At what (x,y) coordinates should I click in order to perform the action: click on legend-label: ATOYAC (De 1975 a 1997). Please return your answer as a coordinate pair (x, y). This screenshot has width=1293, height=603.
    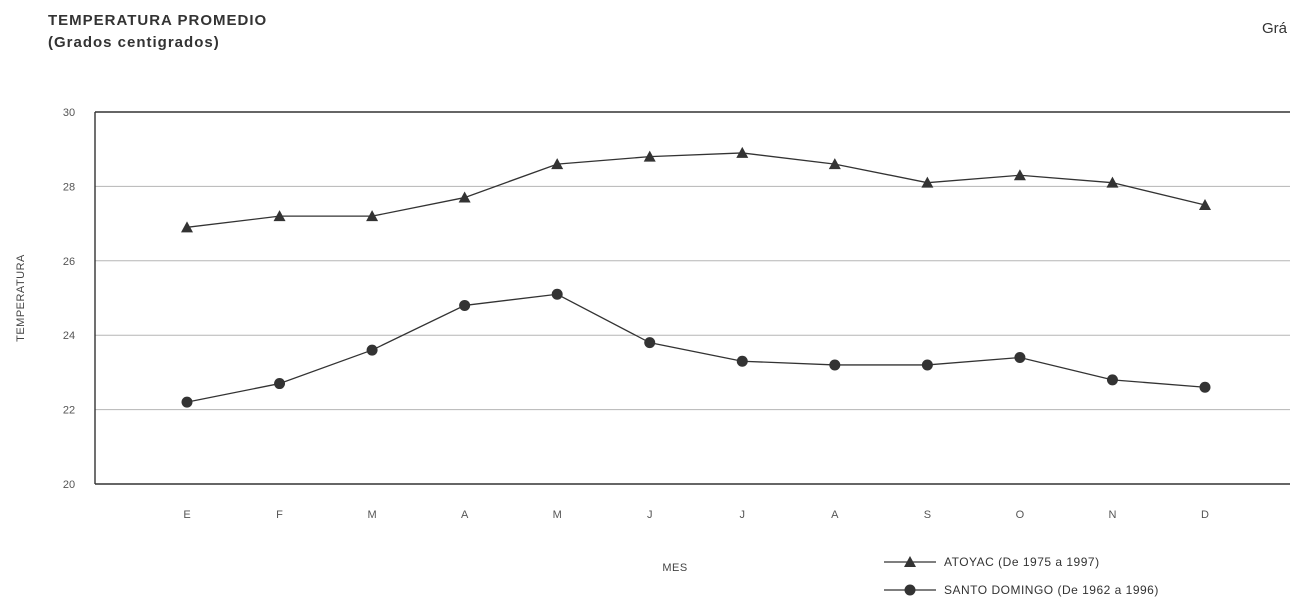
    Looking at the image, I should click on (1022, 562).